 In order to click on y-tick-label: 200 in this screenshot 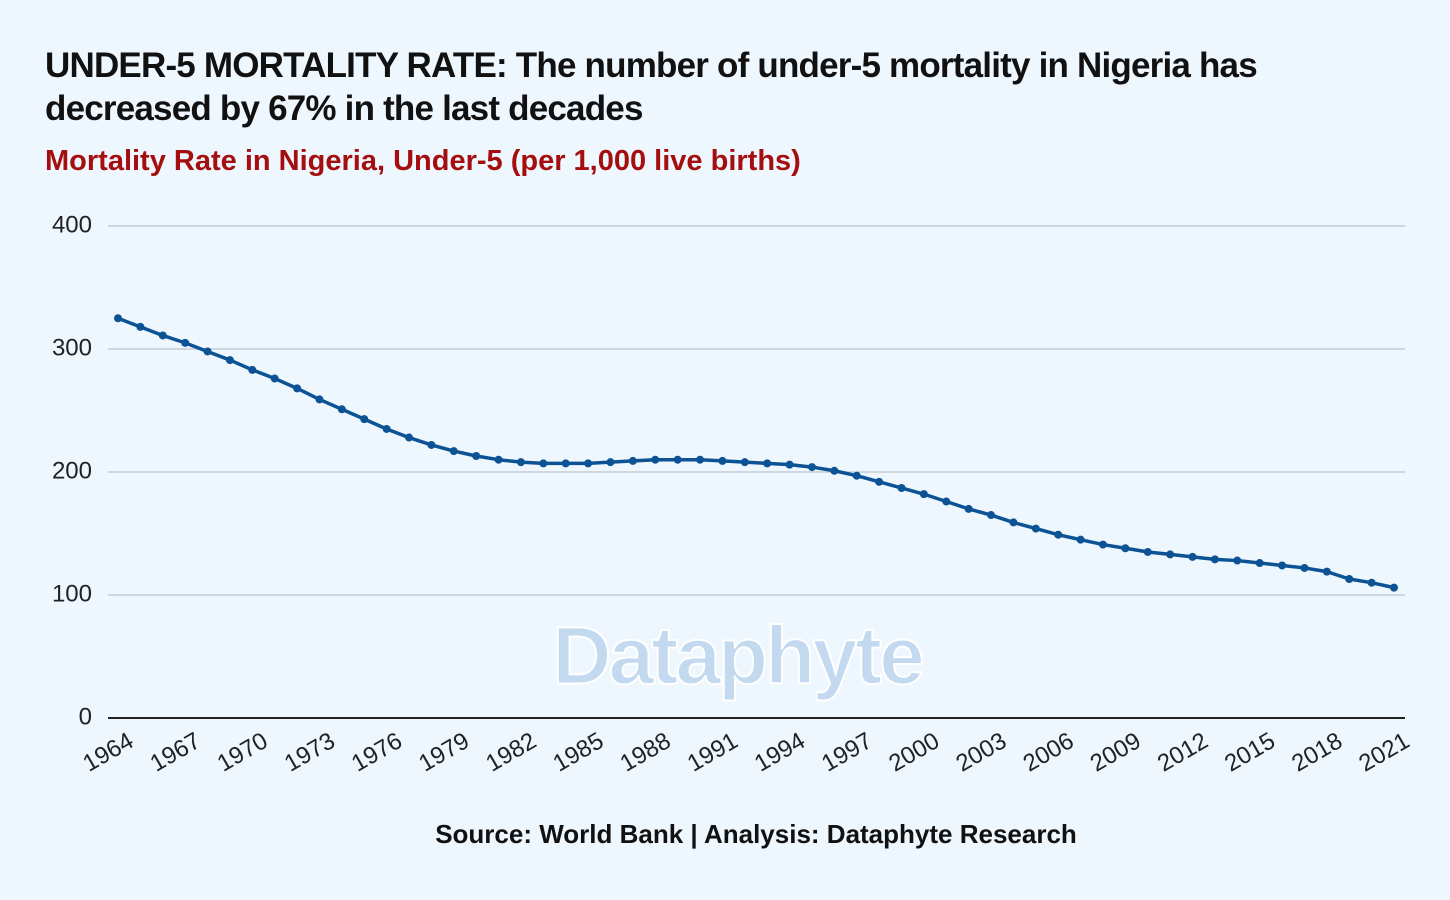, I will do `click(72, 470)`.